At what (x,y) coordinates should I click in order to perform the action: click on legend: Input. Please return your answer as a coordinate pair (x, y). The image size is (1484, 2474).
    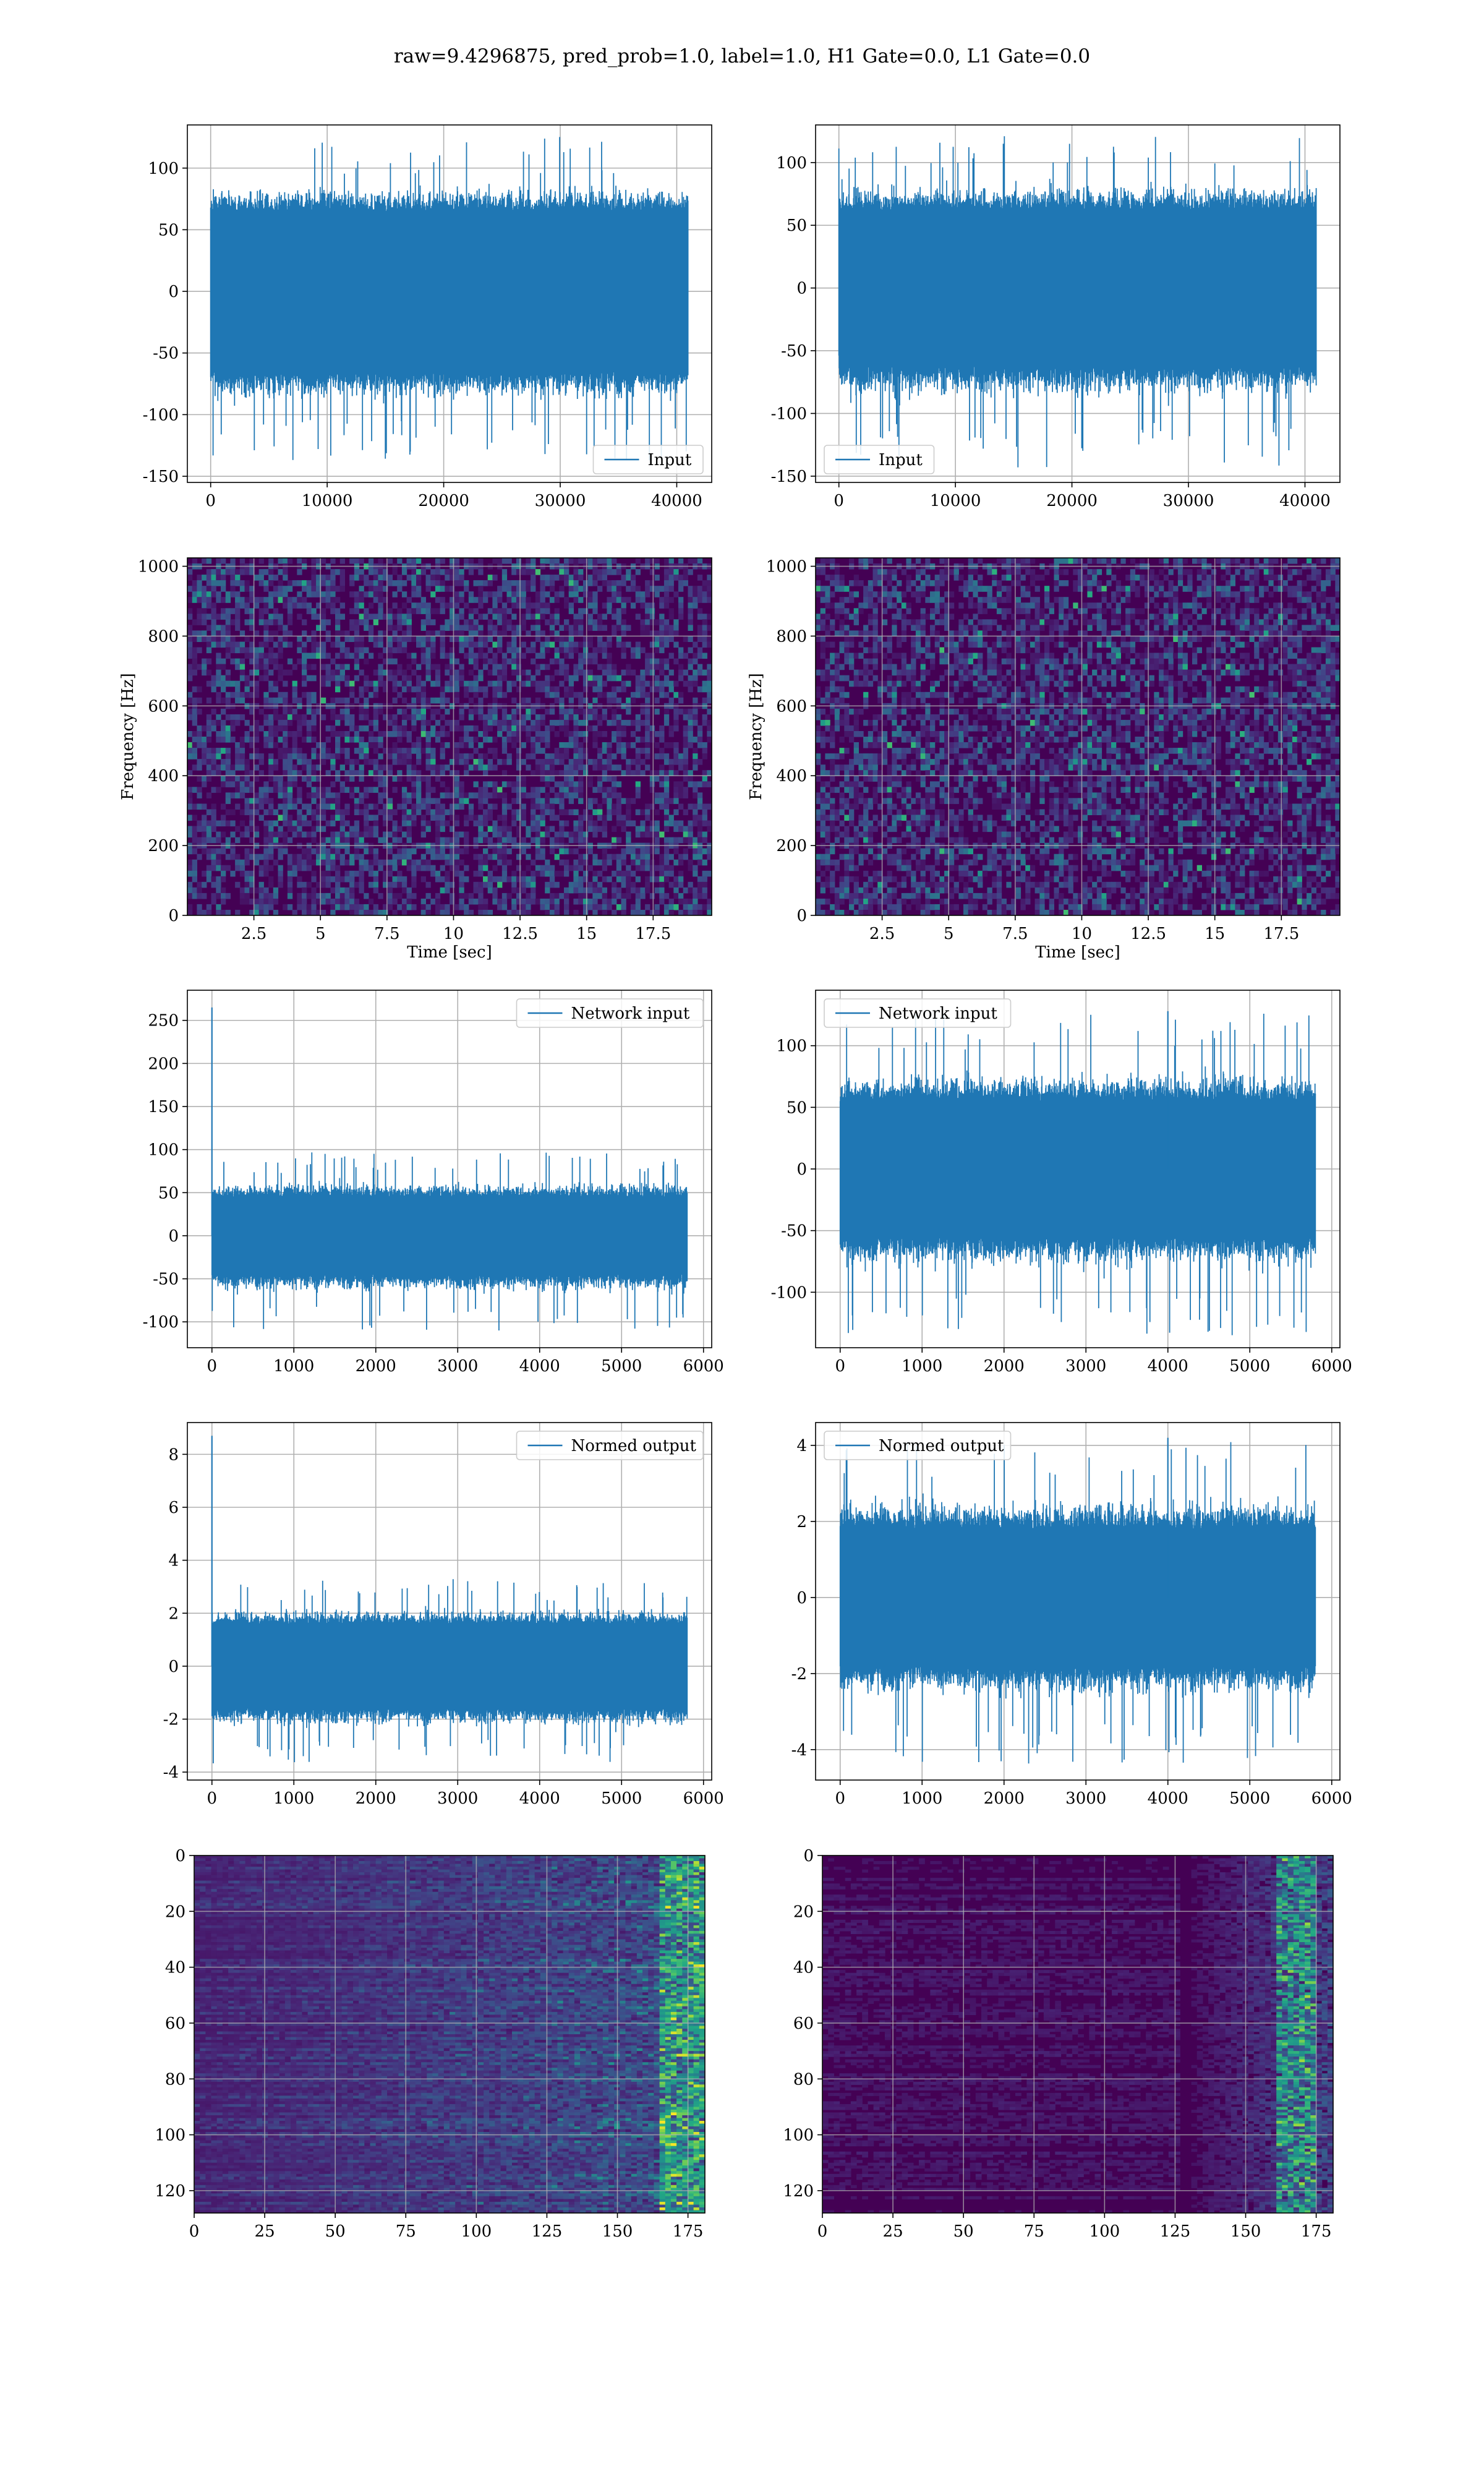
    Looking at the image, I should click on (879, 459).